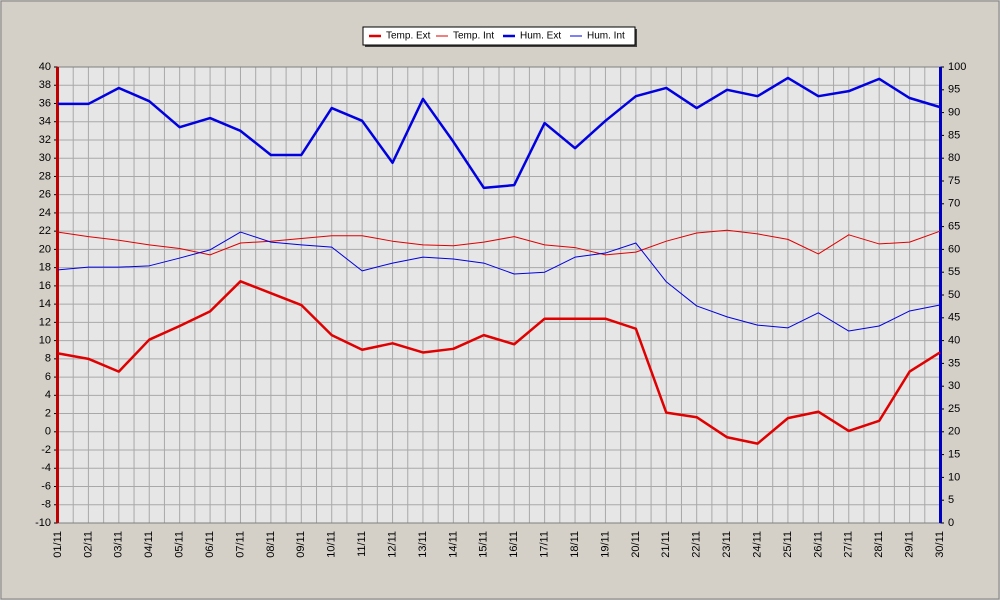 The image size is (1000, 600). Describe the element at coordinates (45, 213) in the screenshot. I see `y-tick-label: 24` at that location.